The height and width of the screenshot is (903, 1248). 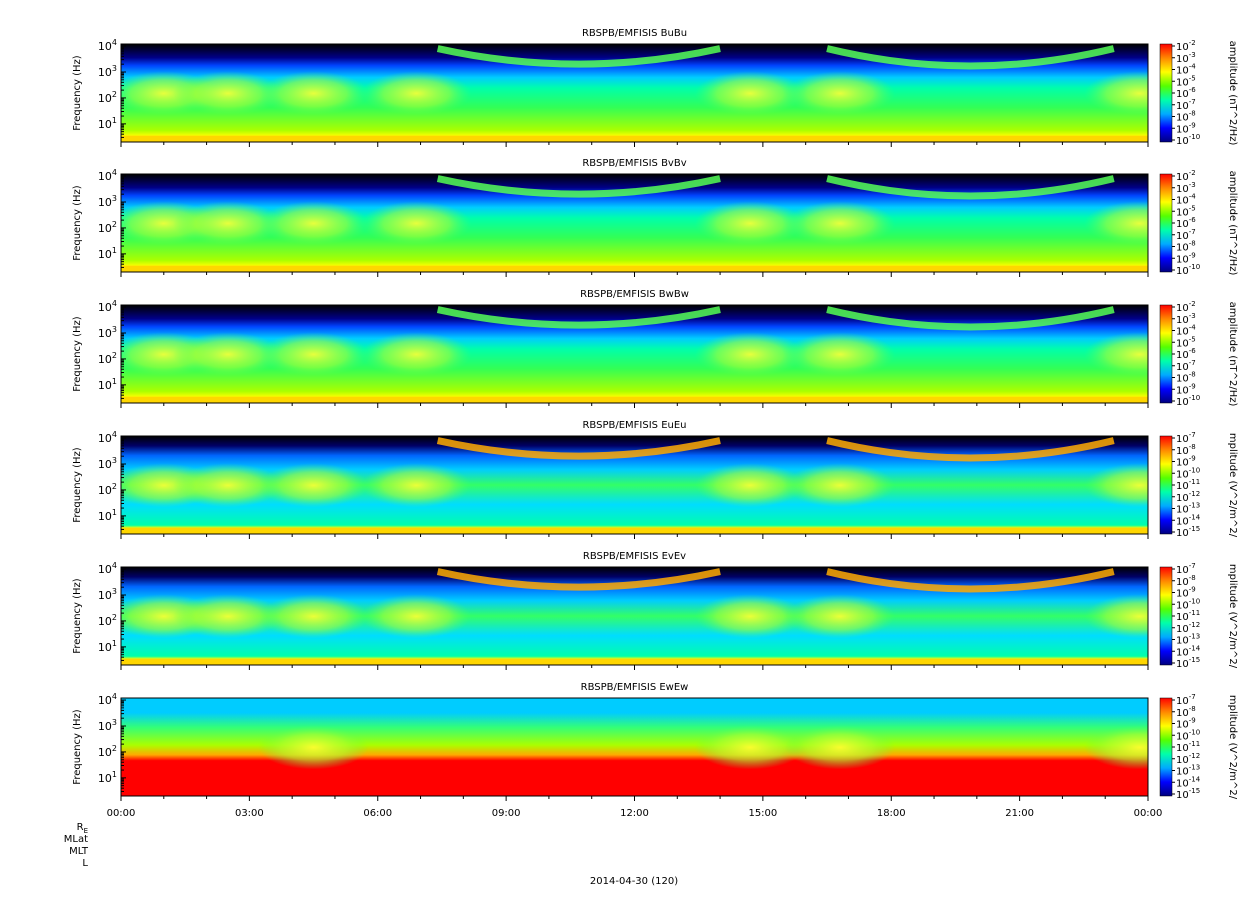 I want to click on x-tick-label: 03:00, so click(x=249, y=813).